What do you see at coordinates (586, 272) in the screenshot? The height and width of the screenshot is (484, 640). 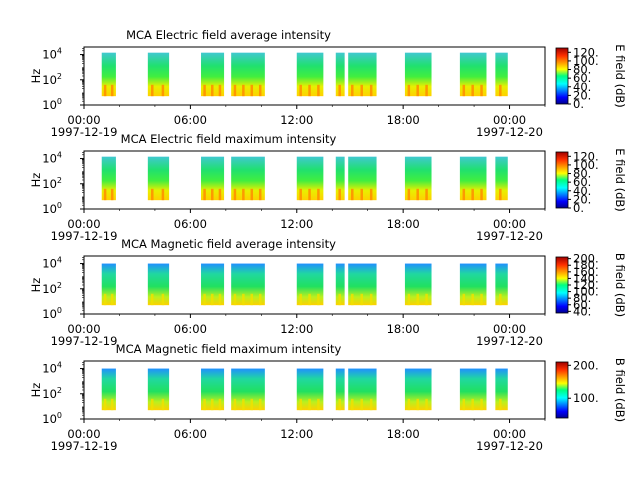 I see `colorbar-tick-label: 160.` at bounding box center [586, 272].